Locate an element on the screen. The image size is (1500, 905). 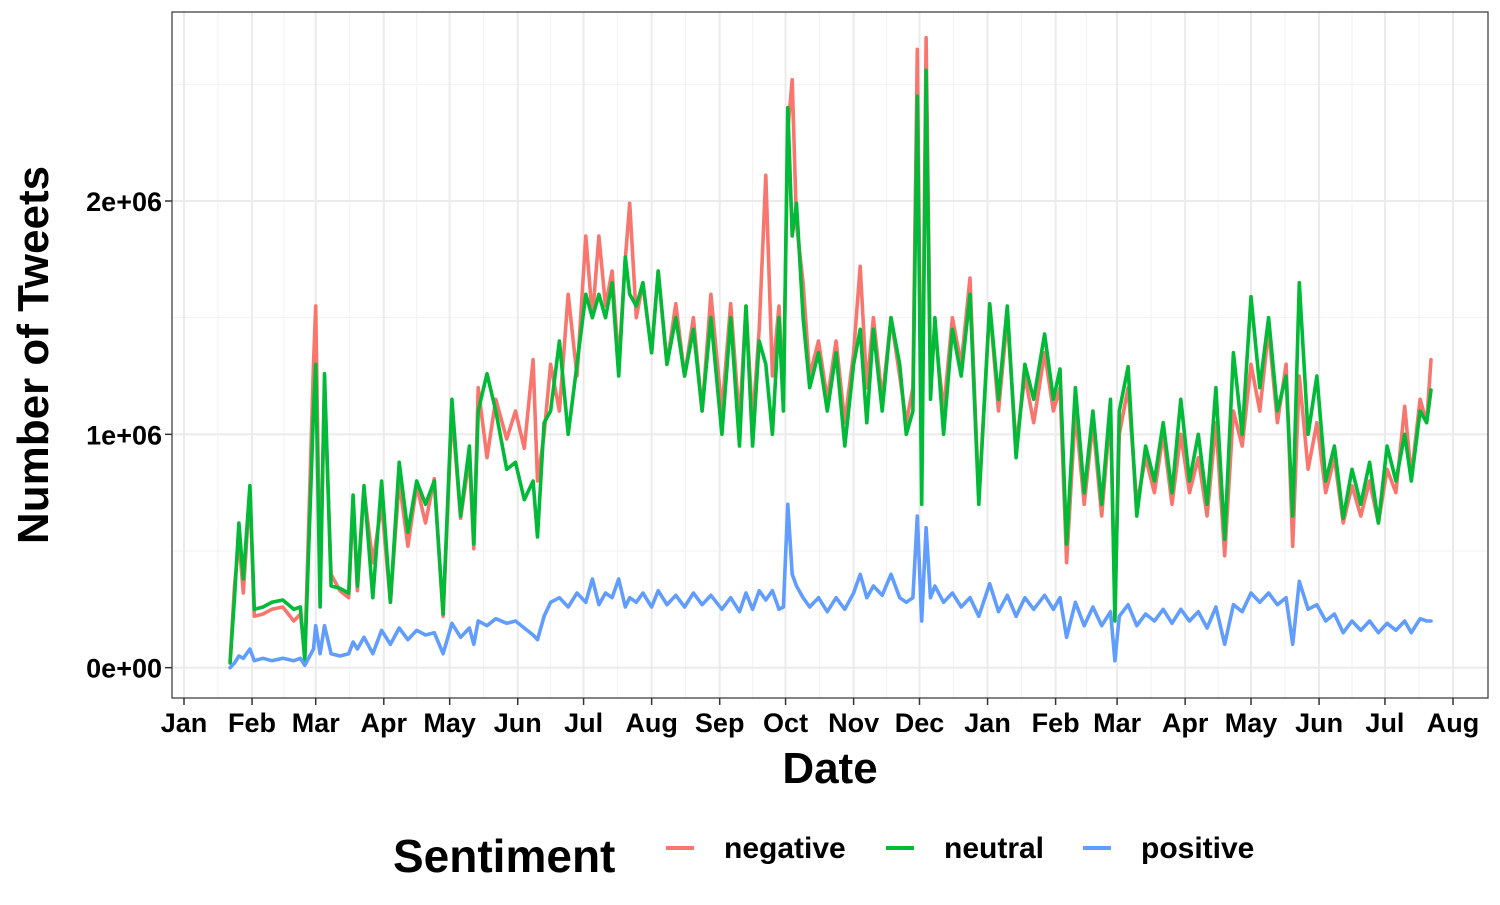
legend-item-negative: negative is located at coordinates (756, 848).